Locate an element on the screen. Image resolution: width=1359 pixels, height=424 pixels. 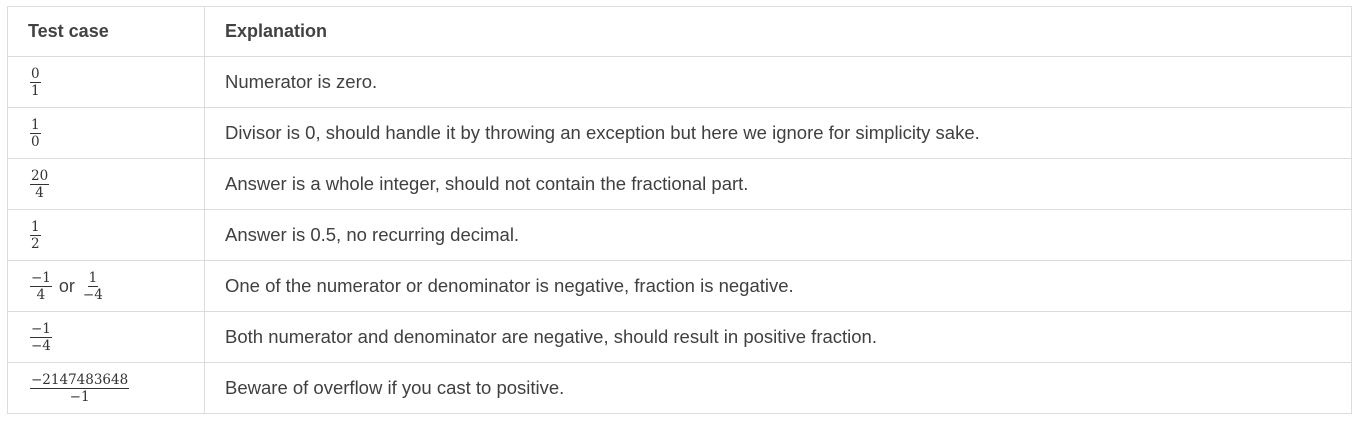
explanation-cell: Answer is 0.5, no recurring decimal. is located at coordinates (778, 235).